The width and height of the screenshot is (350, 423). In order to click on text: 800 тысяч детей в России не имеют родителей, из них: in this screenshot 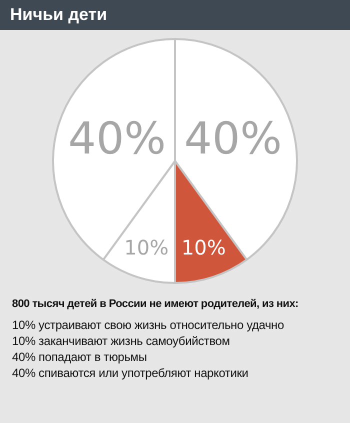, I will do `click(156, 304)`.